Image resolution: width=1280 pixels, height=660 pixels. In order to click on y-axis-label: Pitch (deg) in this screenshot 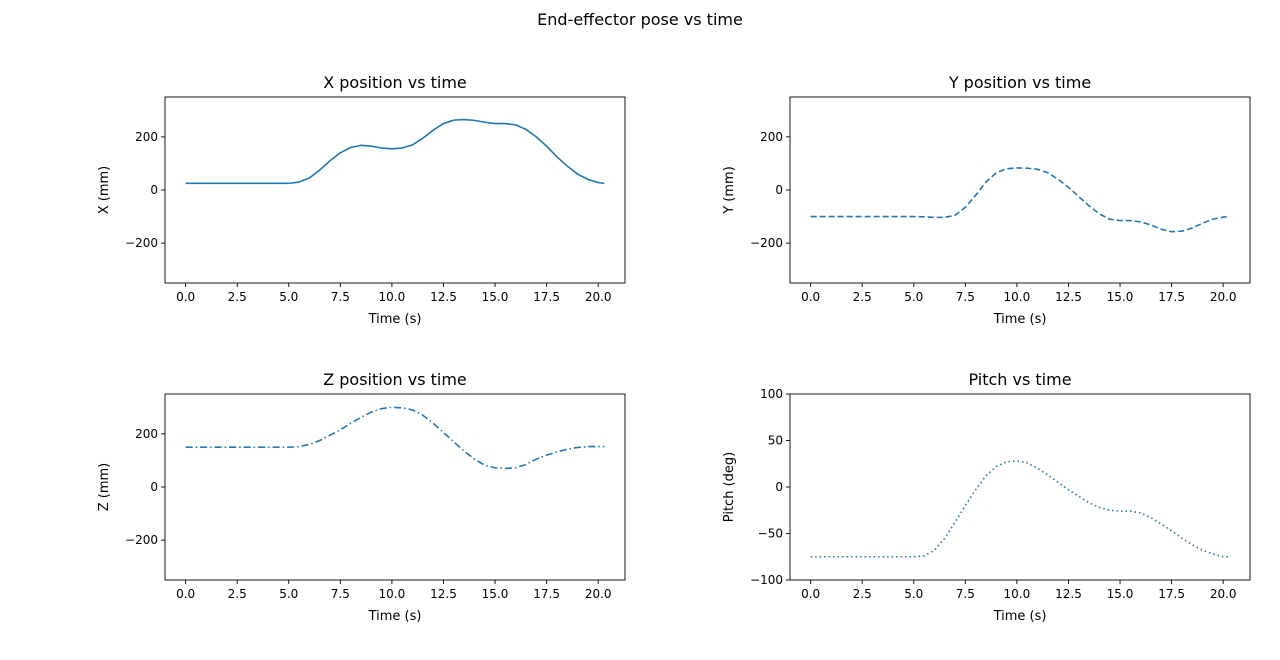, I will do `click(729, 487)`.